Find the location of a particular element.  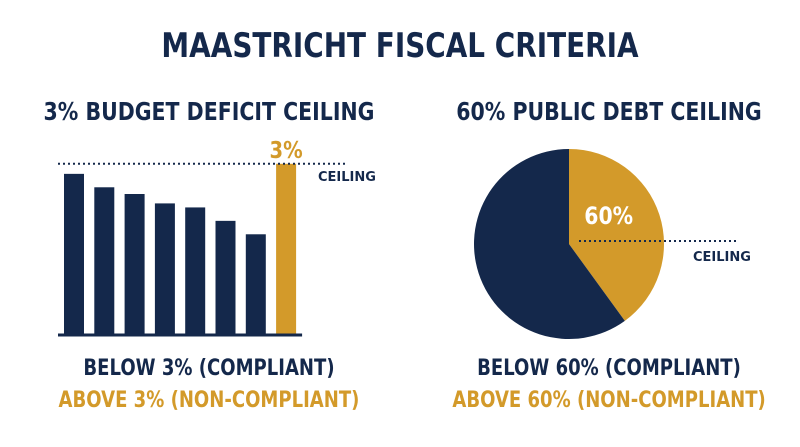

deficit-chart-title: 3% BUDGET DEFICIT CEILING is located at coordinates (209, 111).